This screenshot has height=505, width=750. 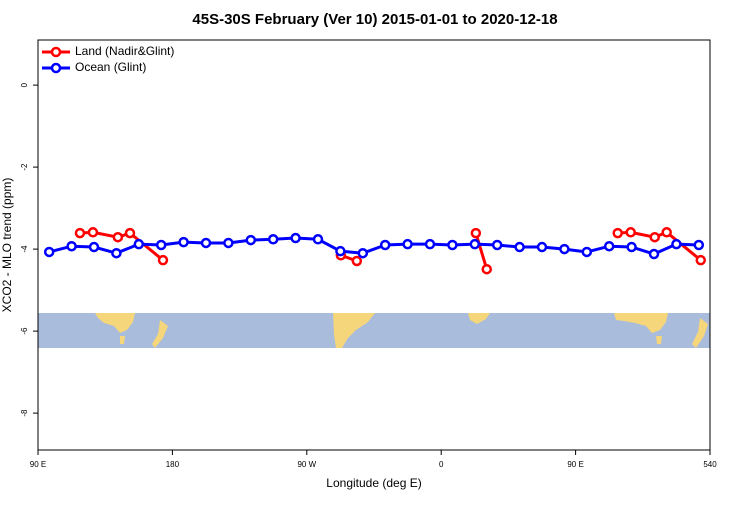 I want to click on y-tick-label: 0, so click(x=24, y=84).